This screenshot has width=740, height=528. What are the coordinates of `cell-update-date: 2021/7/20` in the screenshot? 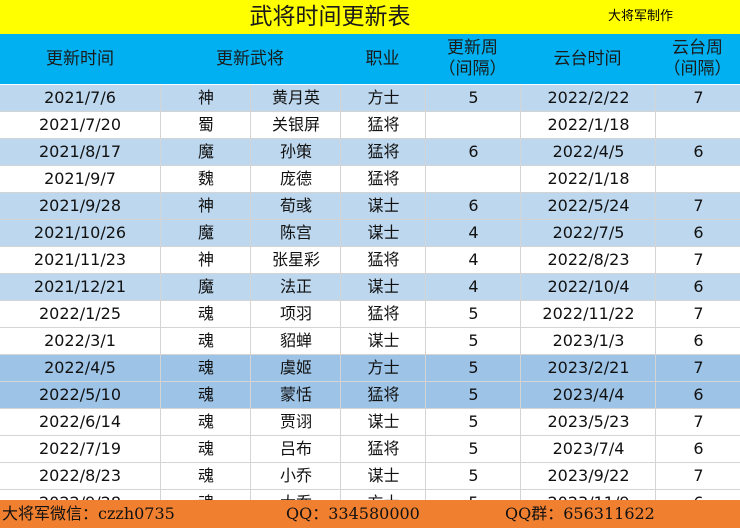 It's located at (80, 124).